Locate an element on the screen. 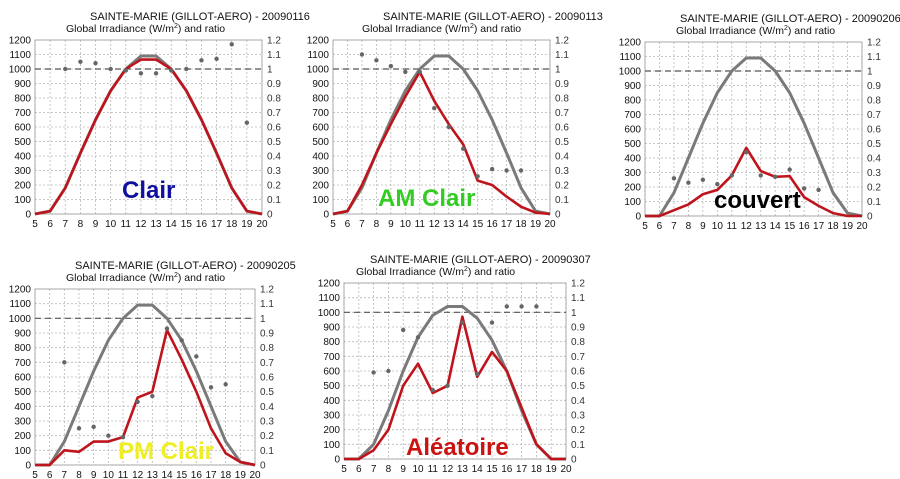 The image size is (900, 479). y-left-tick-label: 1200 is located at coordinates (630, 43).